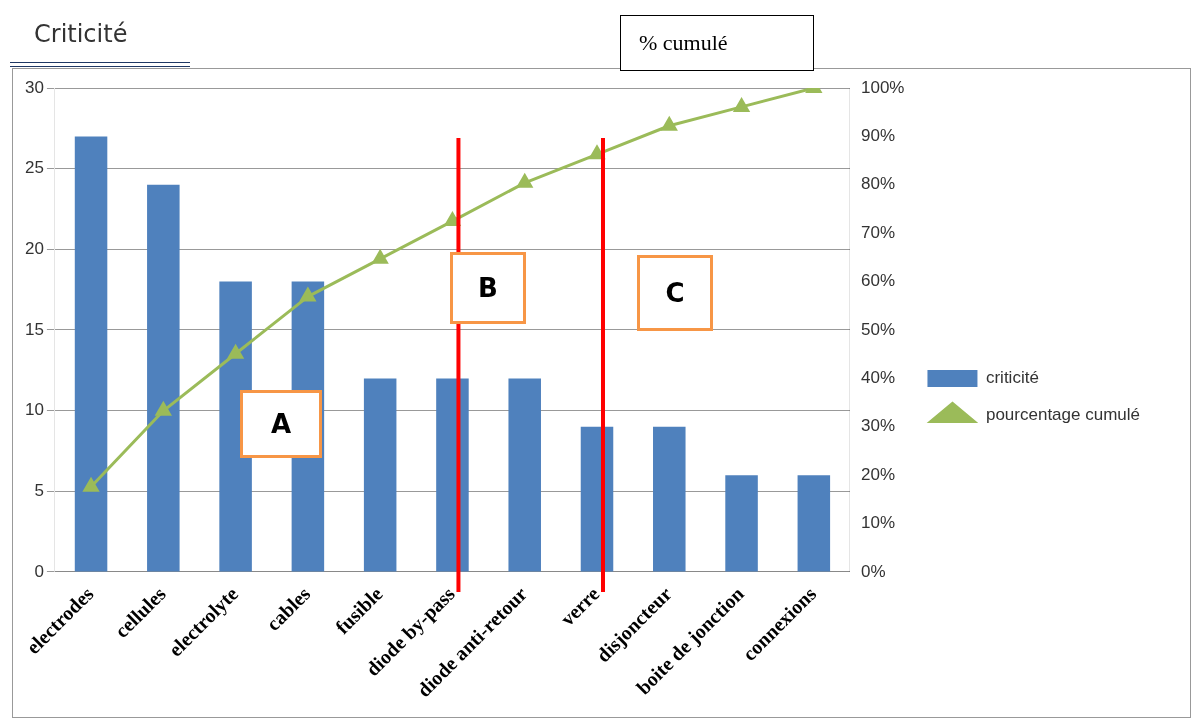  What do you see at coordinates (34, 410) in the screenshot?
I see `y-tick-label: 10` at bounding box center [34, 410].